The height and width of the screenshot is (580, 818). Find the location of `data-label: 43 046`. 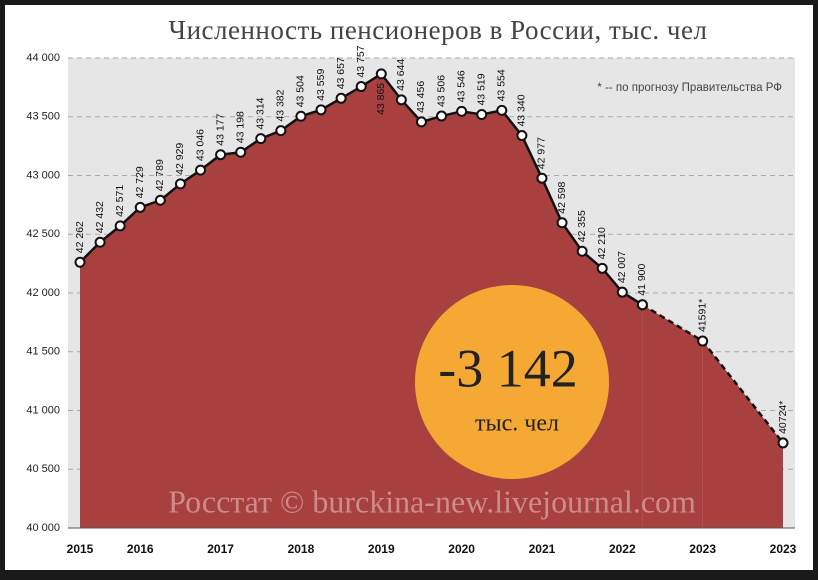

data-label: 43 046 is located at coordinates (200, 145).